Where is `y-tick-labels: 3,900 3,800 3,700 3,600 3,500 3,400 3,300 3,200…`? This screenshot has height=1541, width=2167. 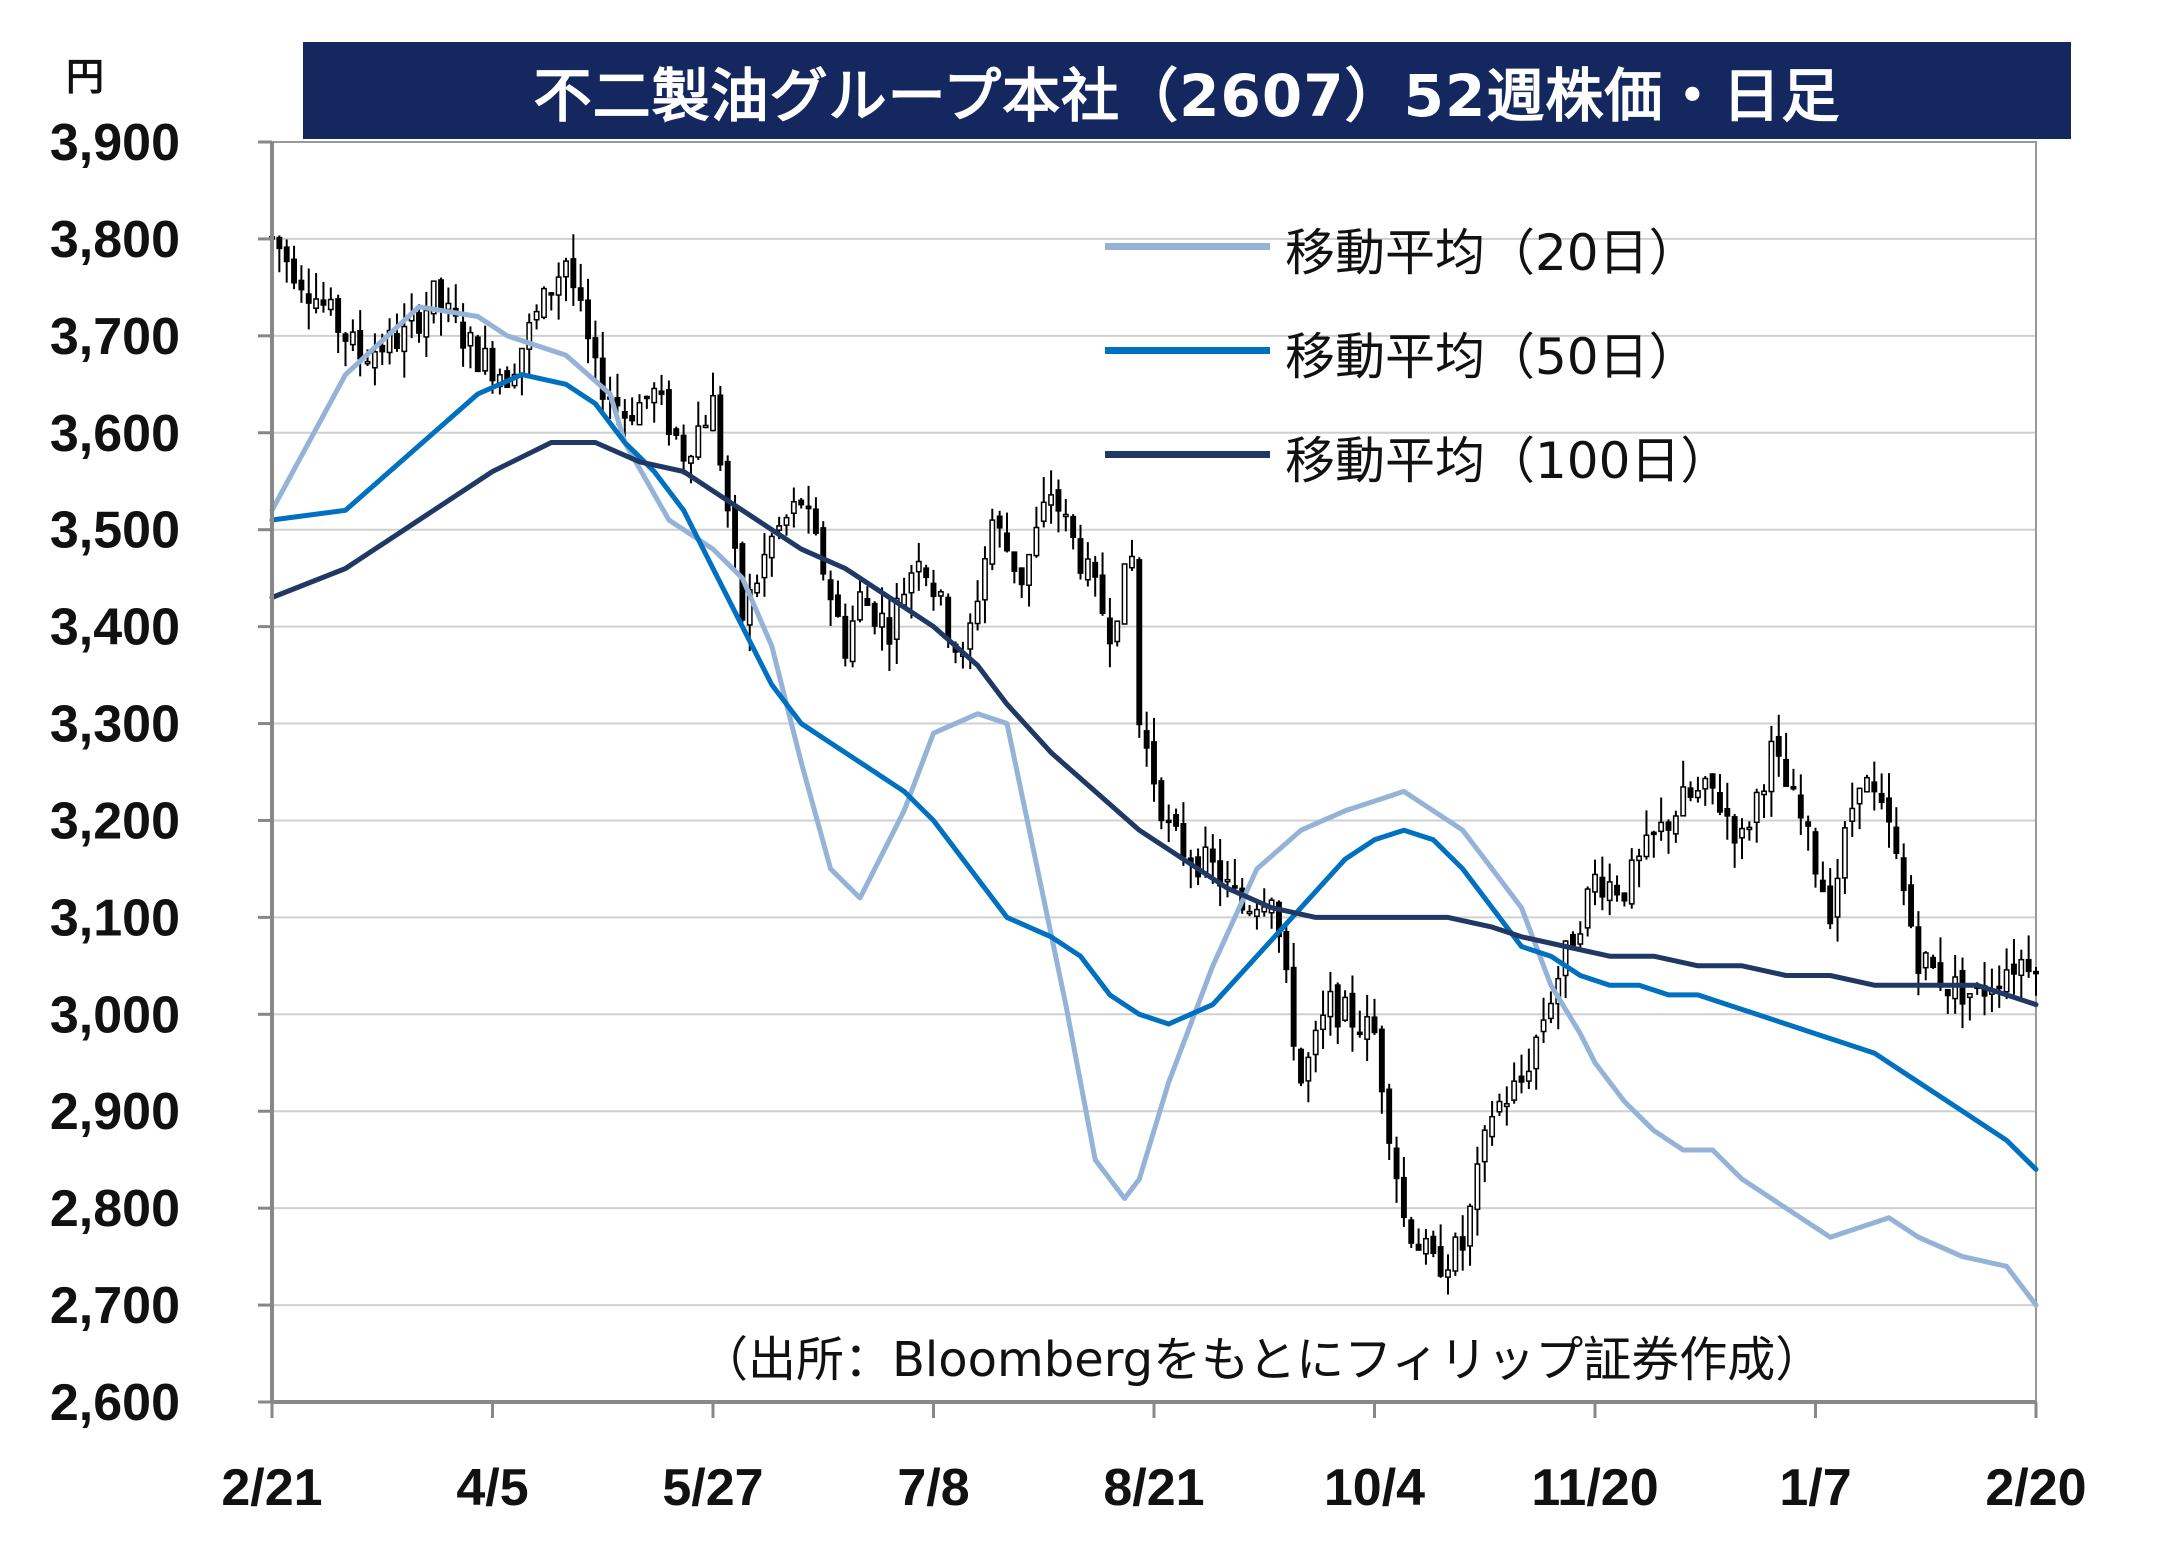
y-tick-labels: 3,900 3,800 3,700 3,600 3,500 3,400 3,300 3,200… is located at coordinates (115, 773).